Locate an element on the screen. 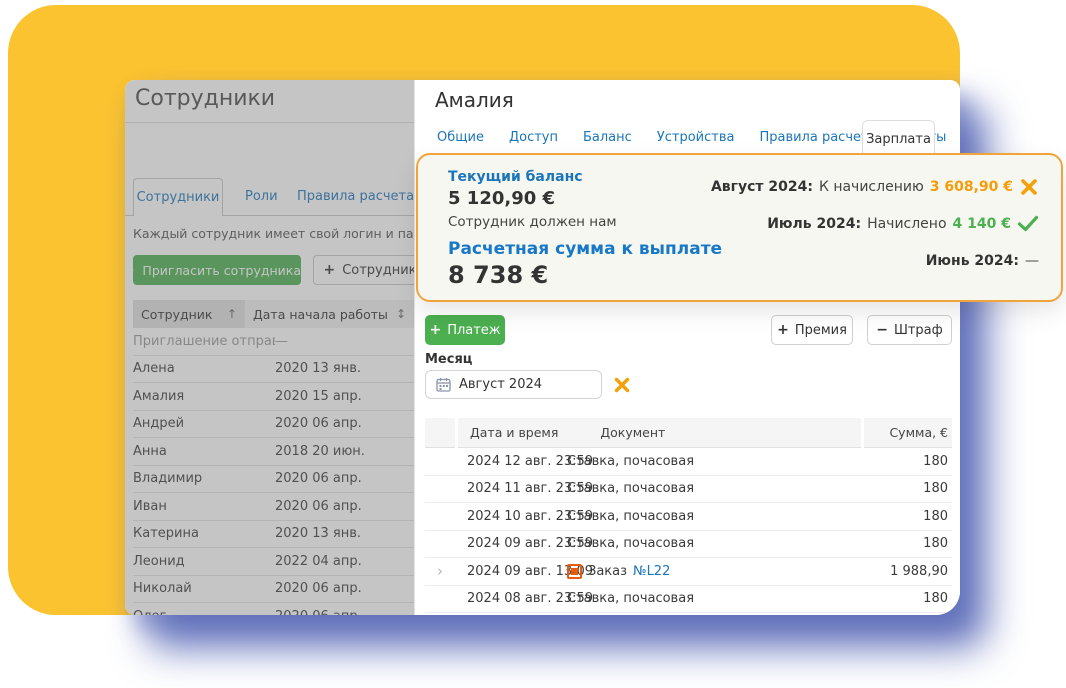 This screenshot has height=688, width=1066. order-number-link: №L22 is located at coordinates (652, 571).